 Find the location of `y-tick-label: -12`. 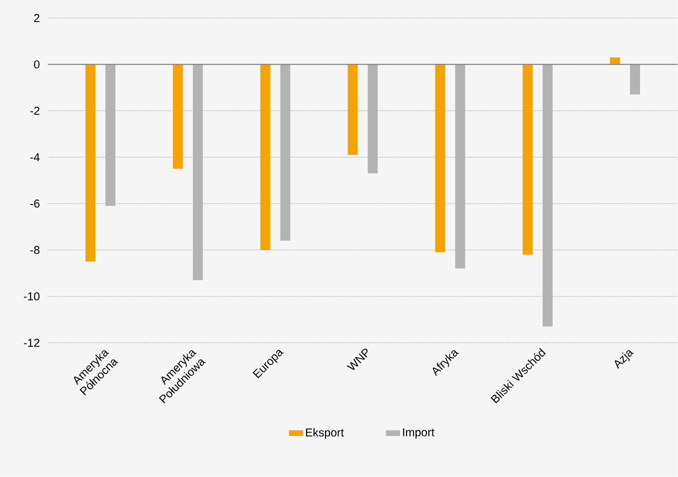

y-tick-label: -12 is located at coordinates (32, 342).